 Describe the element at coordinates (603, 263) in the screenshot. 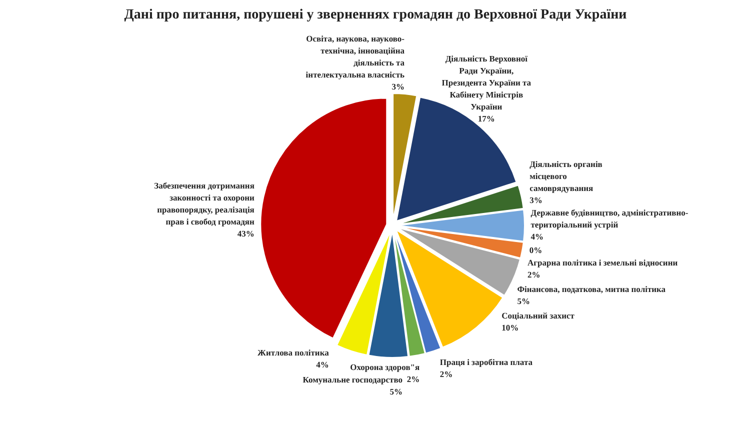

I see `slice-label: Аграрна політика і земельні відносини` at that location.